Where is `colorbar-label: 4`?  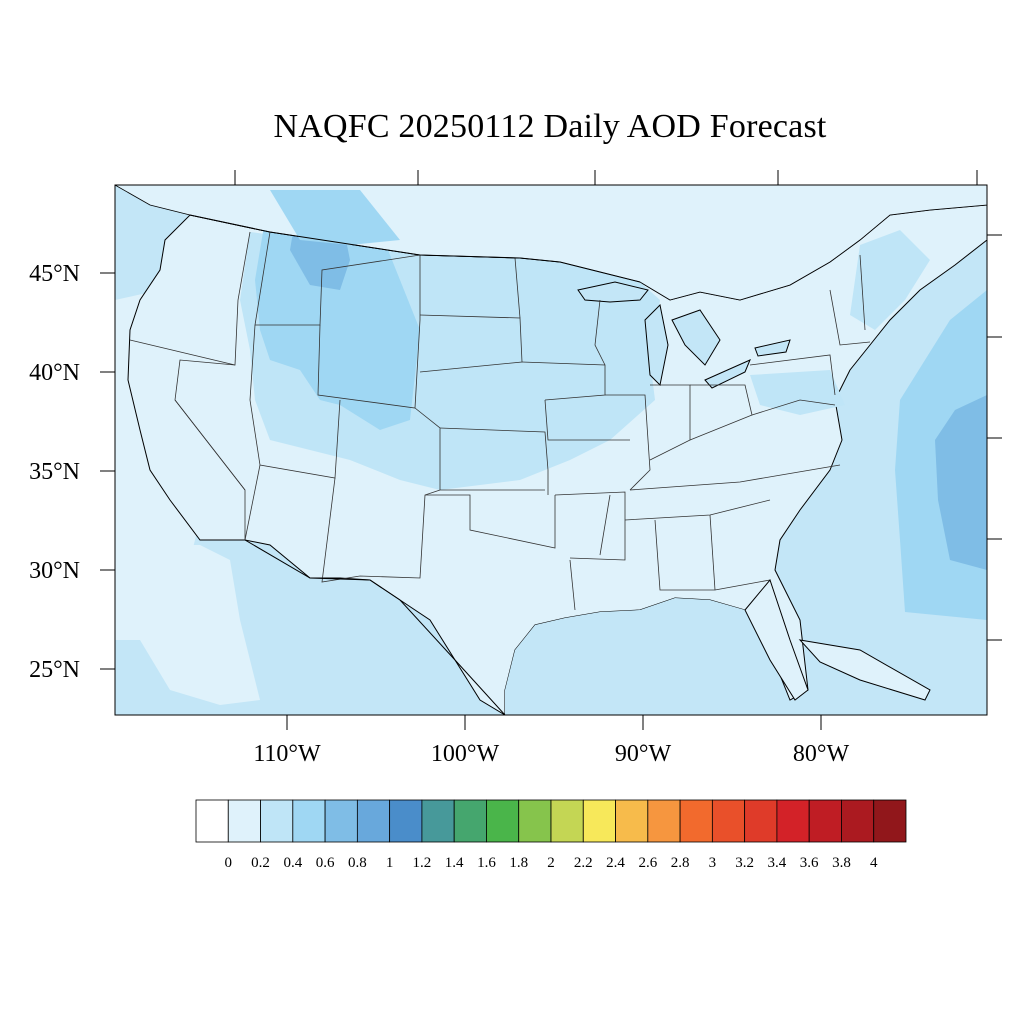
colorbar-label: 4 is located at coordinates (874, 863).